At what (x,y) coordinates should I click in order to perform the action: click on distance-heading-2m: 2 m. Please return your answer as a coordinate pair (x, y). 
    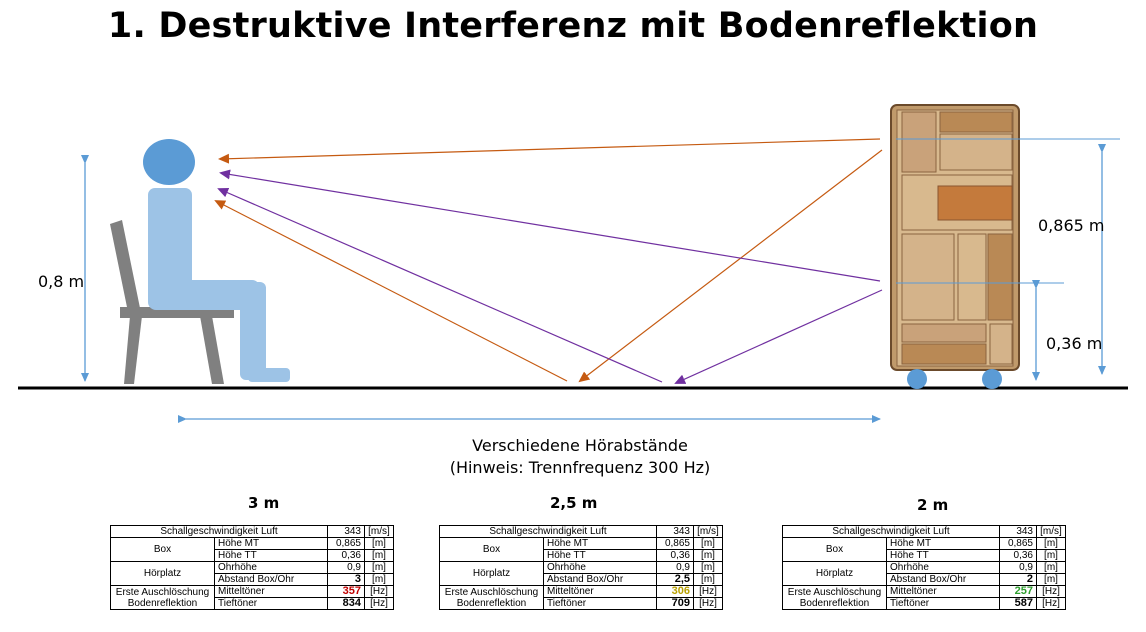
    Looking at the image, I should click on (933, 505).